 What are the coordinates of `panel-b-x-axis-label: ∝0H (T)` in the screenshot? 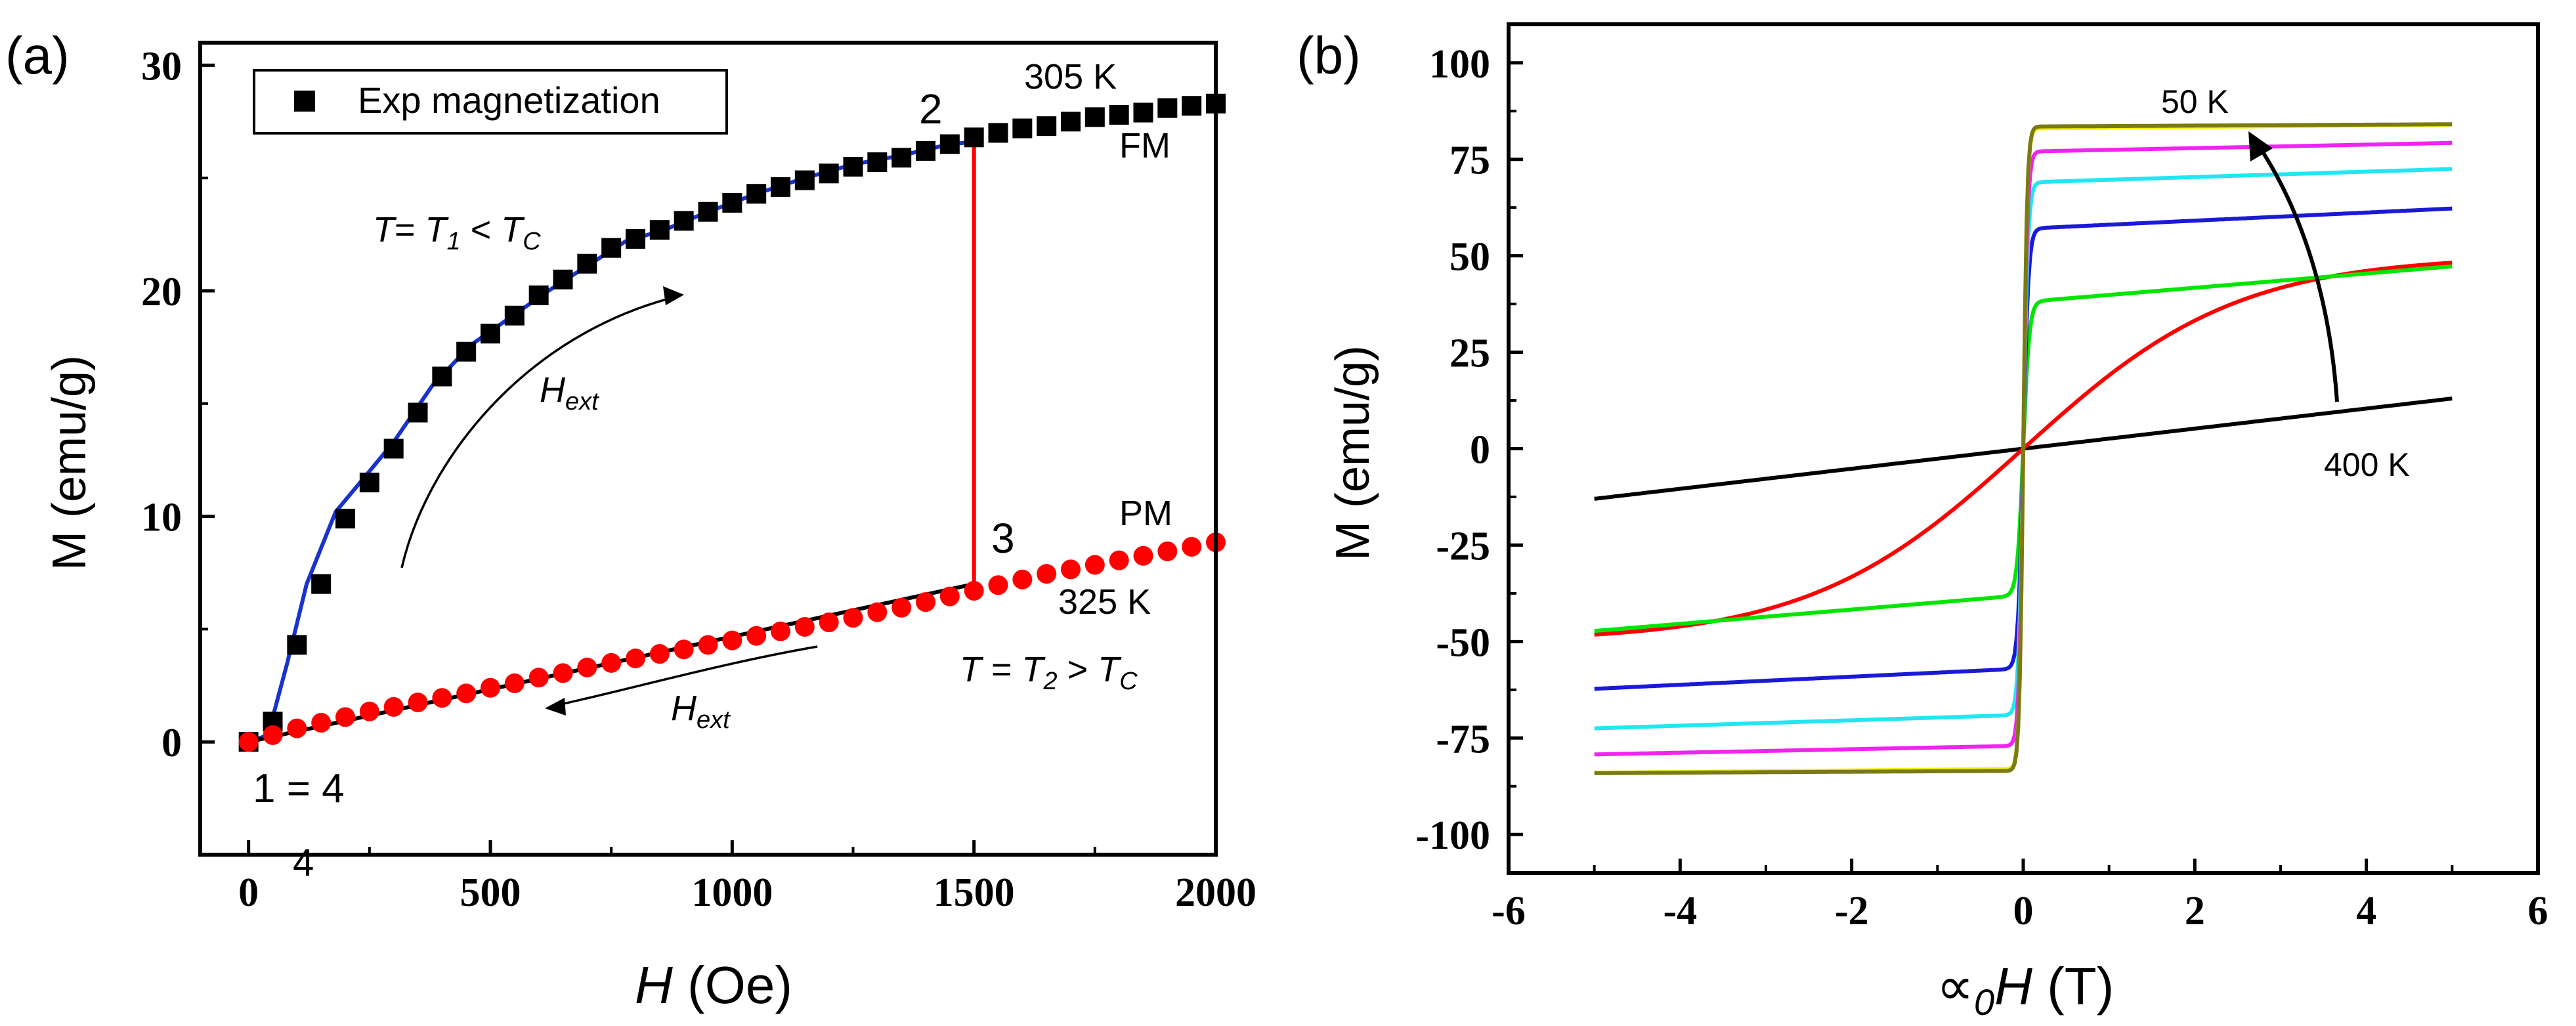 It's located at (2025, 990).